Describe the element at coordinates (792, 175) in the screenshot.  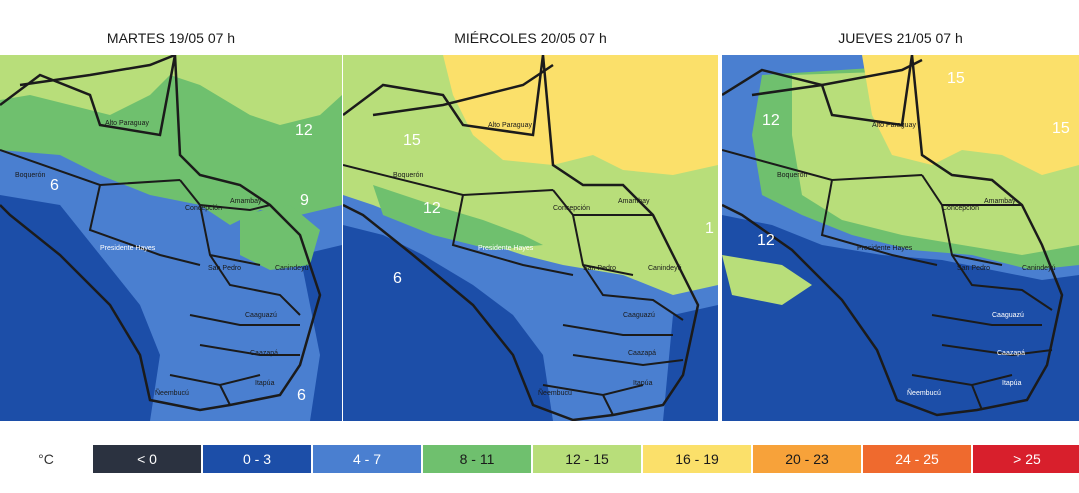
I see `label-boqueron-3: Boquerón` at that location.